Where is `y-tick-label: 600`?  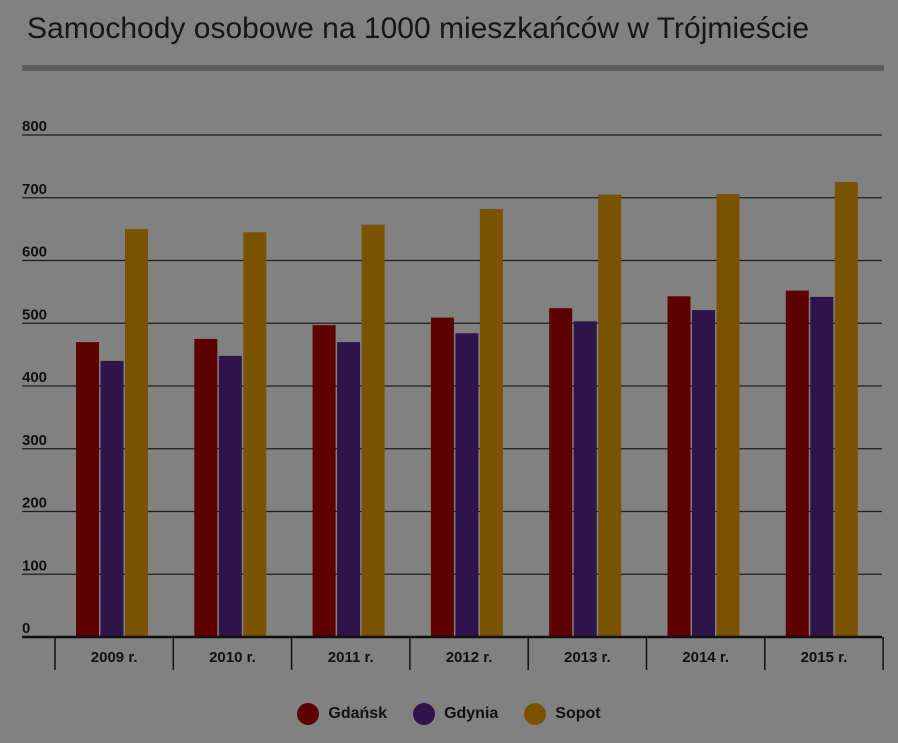 y-tick-label: 600 is located at coordinates (34, 252).